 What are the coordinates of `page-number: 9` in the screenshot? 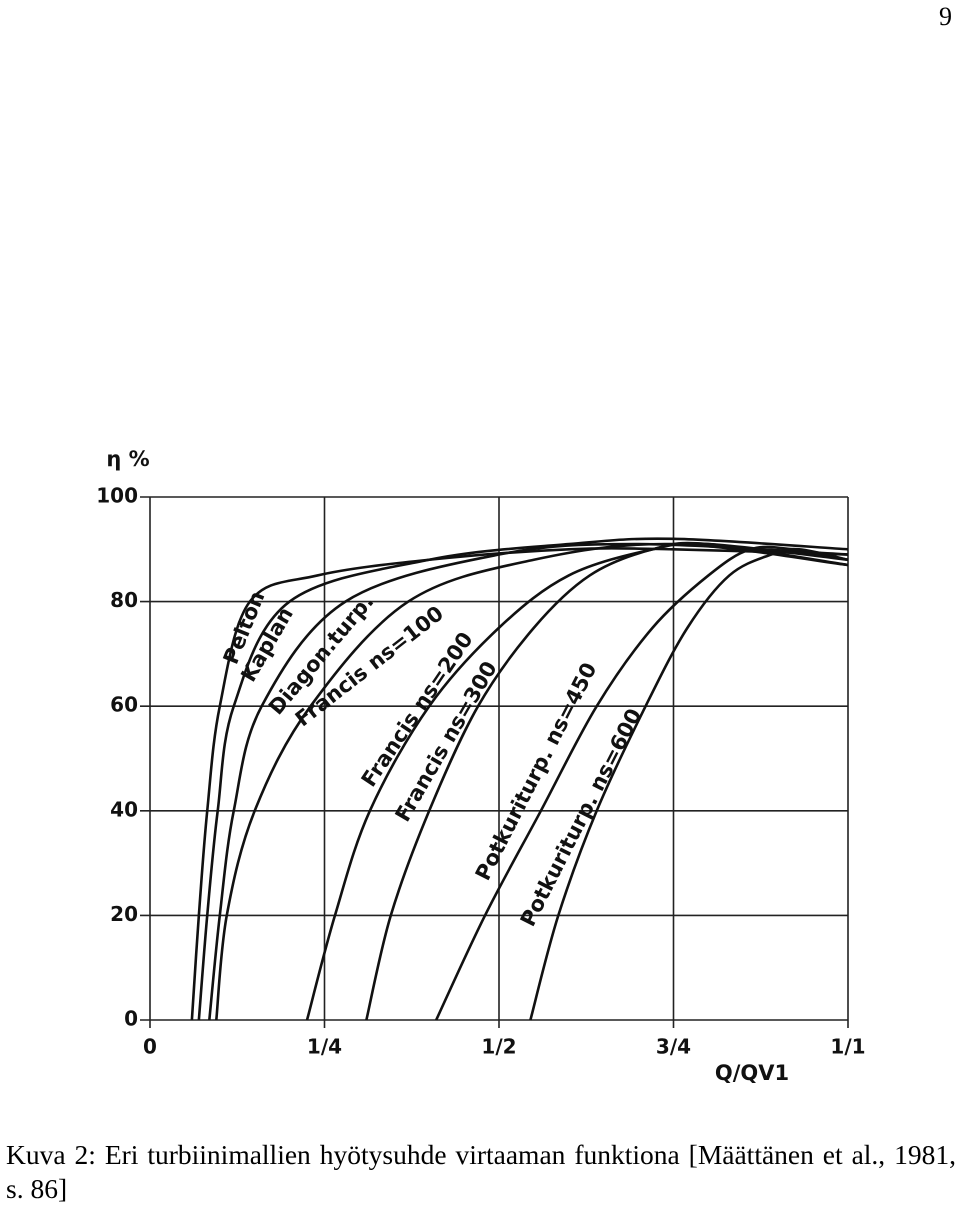 It's located at (945, 16).